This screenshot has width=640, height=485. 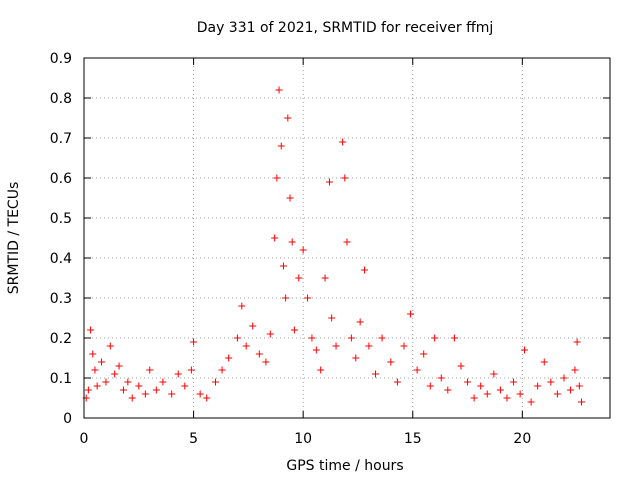 What do you see at coordinates (61, 259) in the screenshot?
I see `y-tick-label: 0.4` at bounding box center [61, 259].